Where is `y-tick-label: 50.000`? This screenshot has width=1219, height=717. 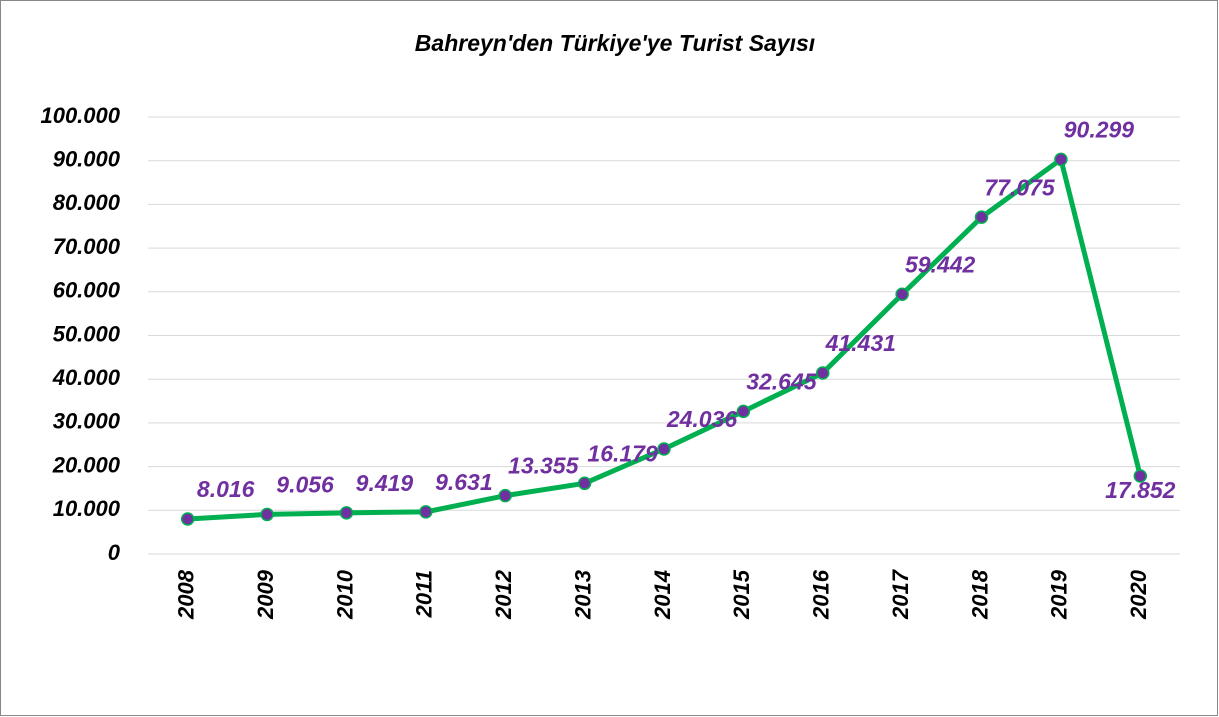 y-tick-label: 50.000 is located at coordinates (87, 333).